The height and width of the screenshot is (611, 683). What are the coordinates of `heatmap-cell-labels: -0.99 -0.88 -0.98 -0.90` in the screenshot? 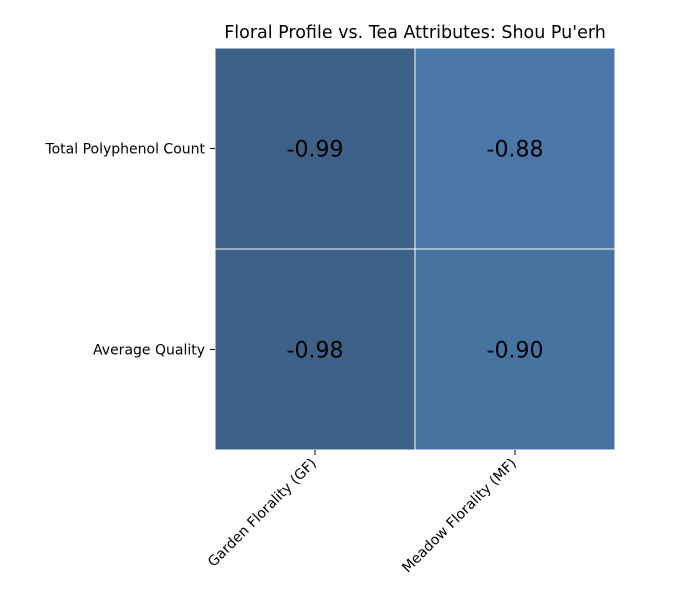 It's located at (415, 251).